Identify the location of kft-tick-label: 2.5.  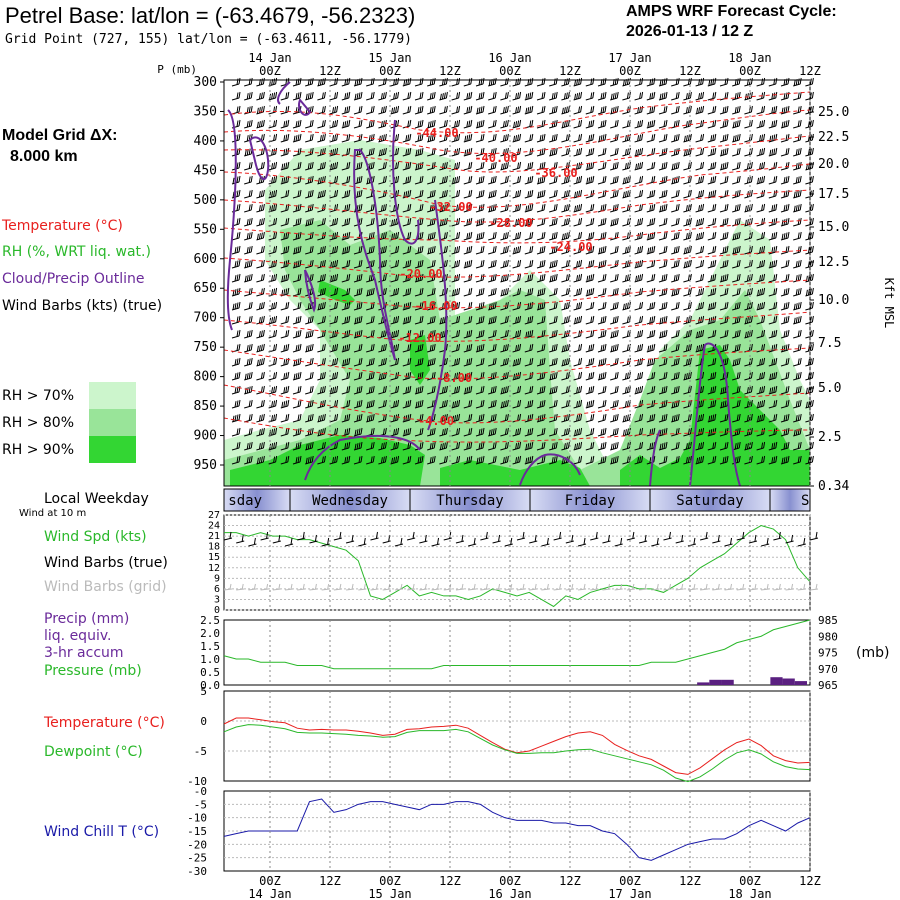
(829, 437).